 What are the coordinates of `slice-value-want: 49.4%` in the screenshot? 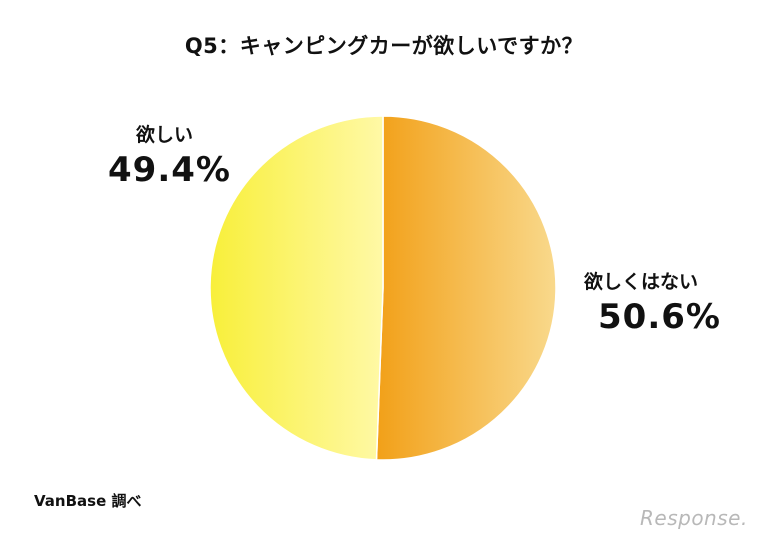 It's located at (169, 170).